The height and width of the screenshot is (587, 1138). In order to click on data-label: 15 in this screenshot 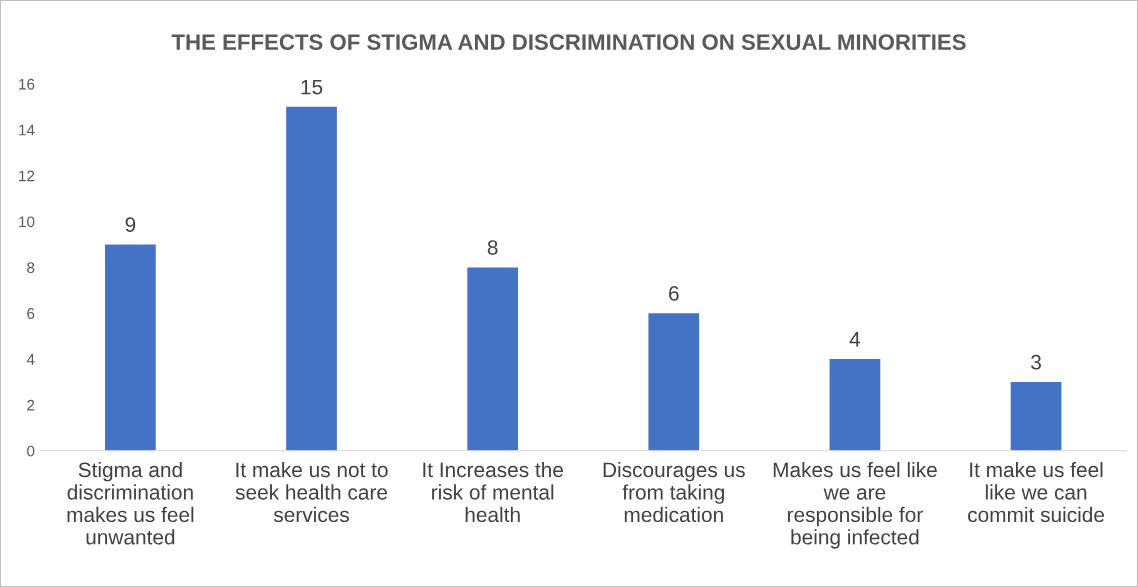, I will do `click(312, 87)`.